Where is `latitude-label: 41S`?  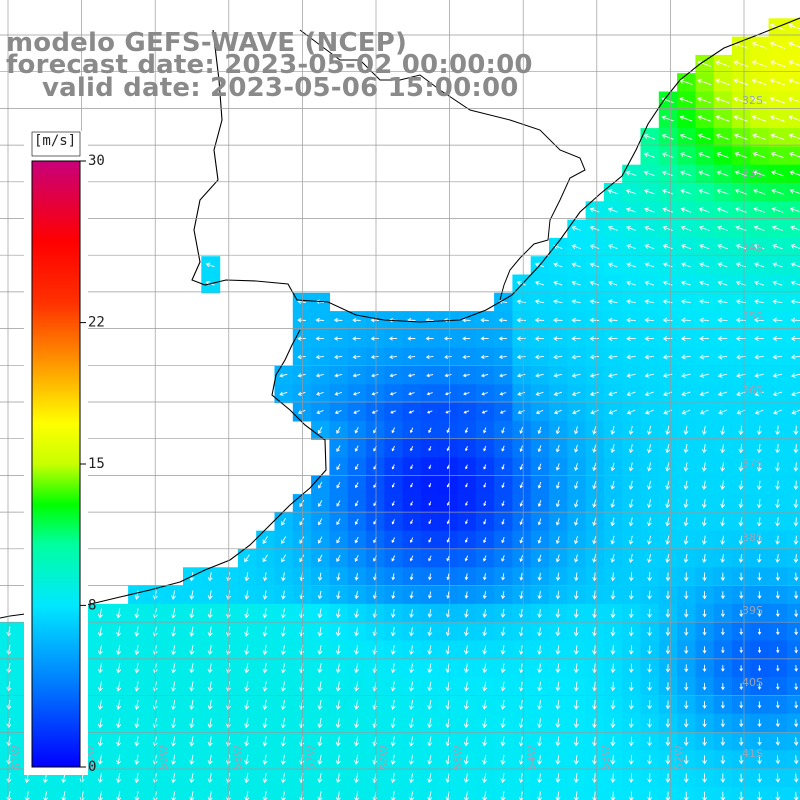 latitude-label: 41S is located at coordinates (752, 753).